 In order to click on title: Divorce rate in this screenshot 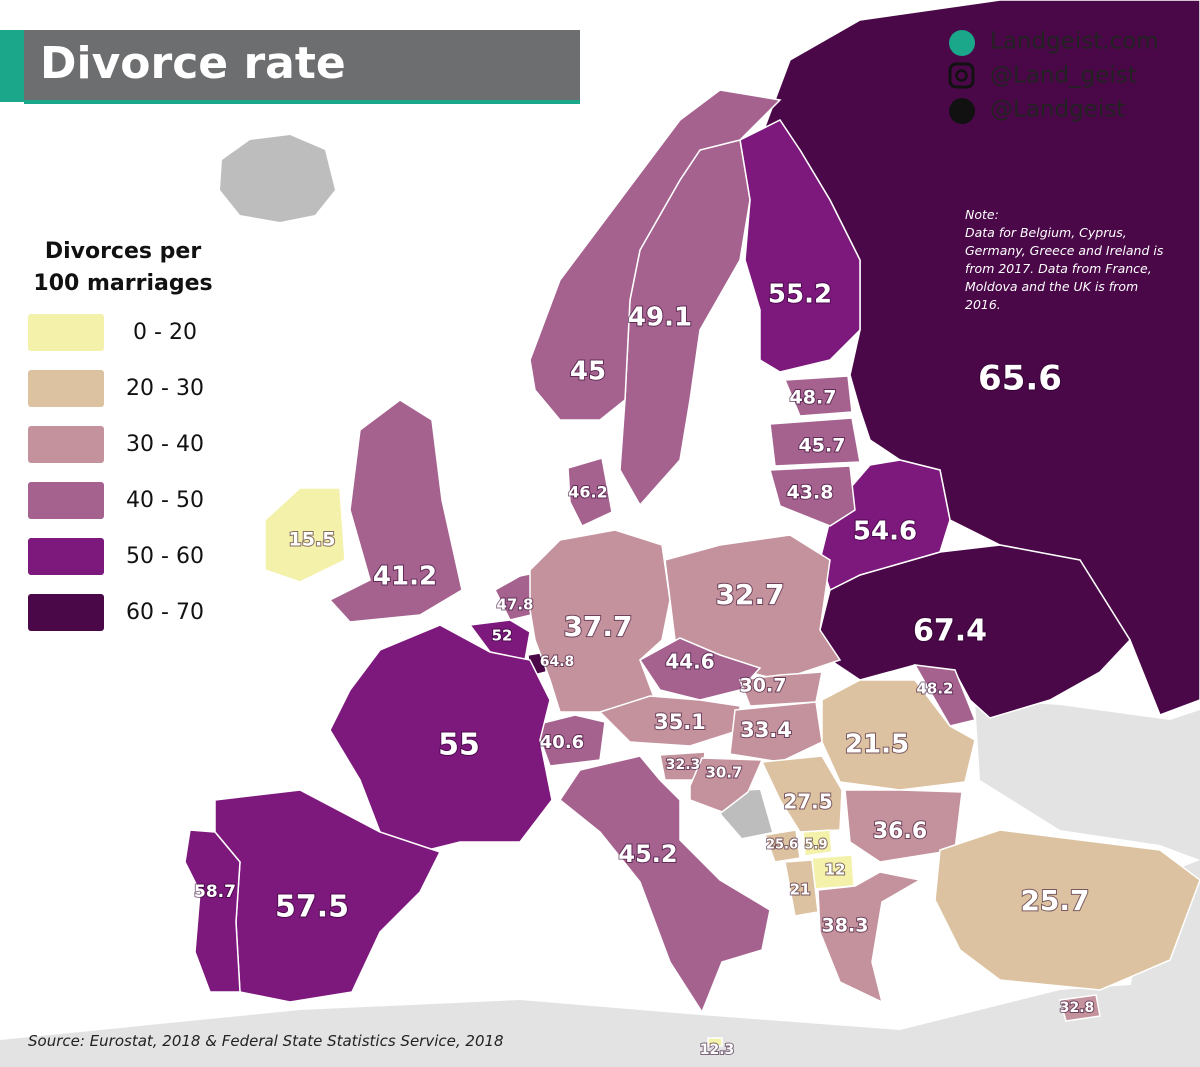, I will do `click(193, 63)`.